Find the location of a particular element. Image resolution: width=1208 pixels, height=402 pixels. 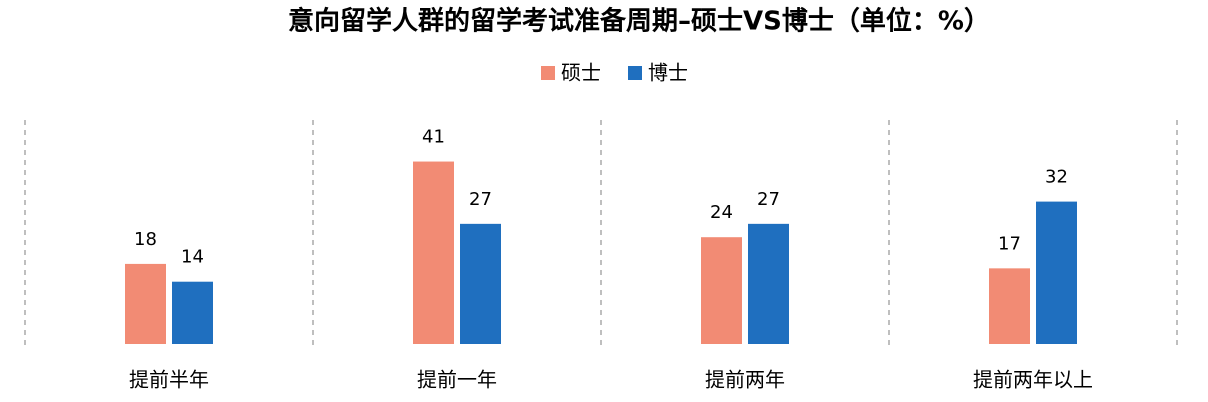

x-tick-label: 提前一年 is located at coordinates (457, 380).